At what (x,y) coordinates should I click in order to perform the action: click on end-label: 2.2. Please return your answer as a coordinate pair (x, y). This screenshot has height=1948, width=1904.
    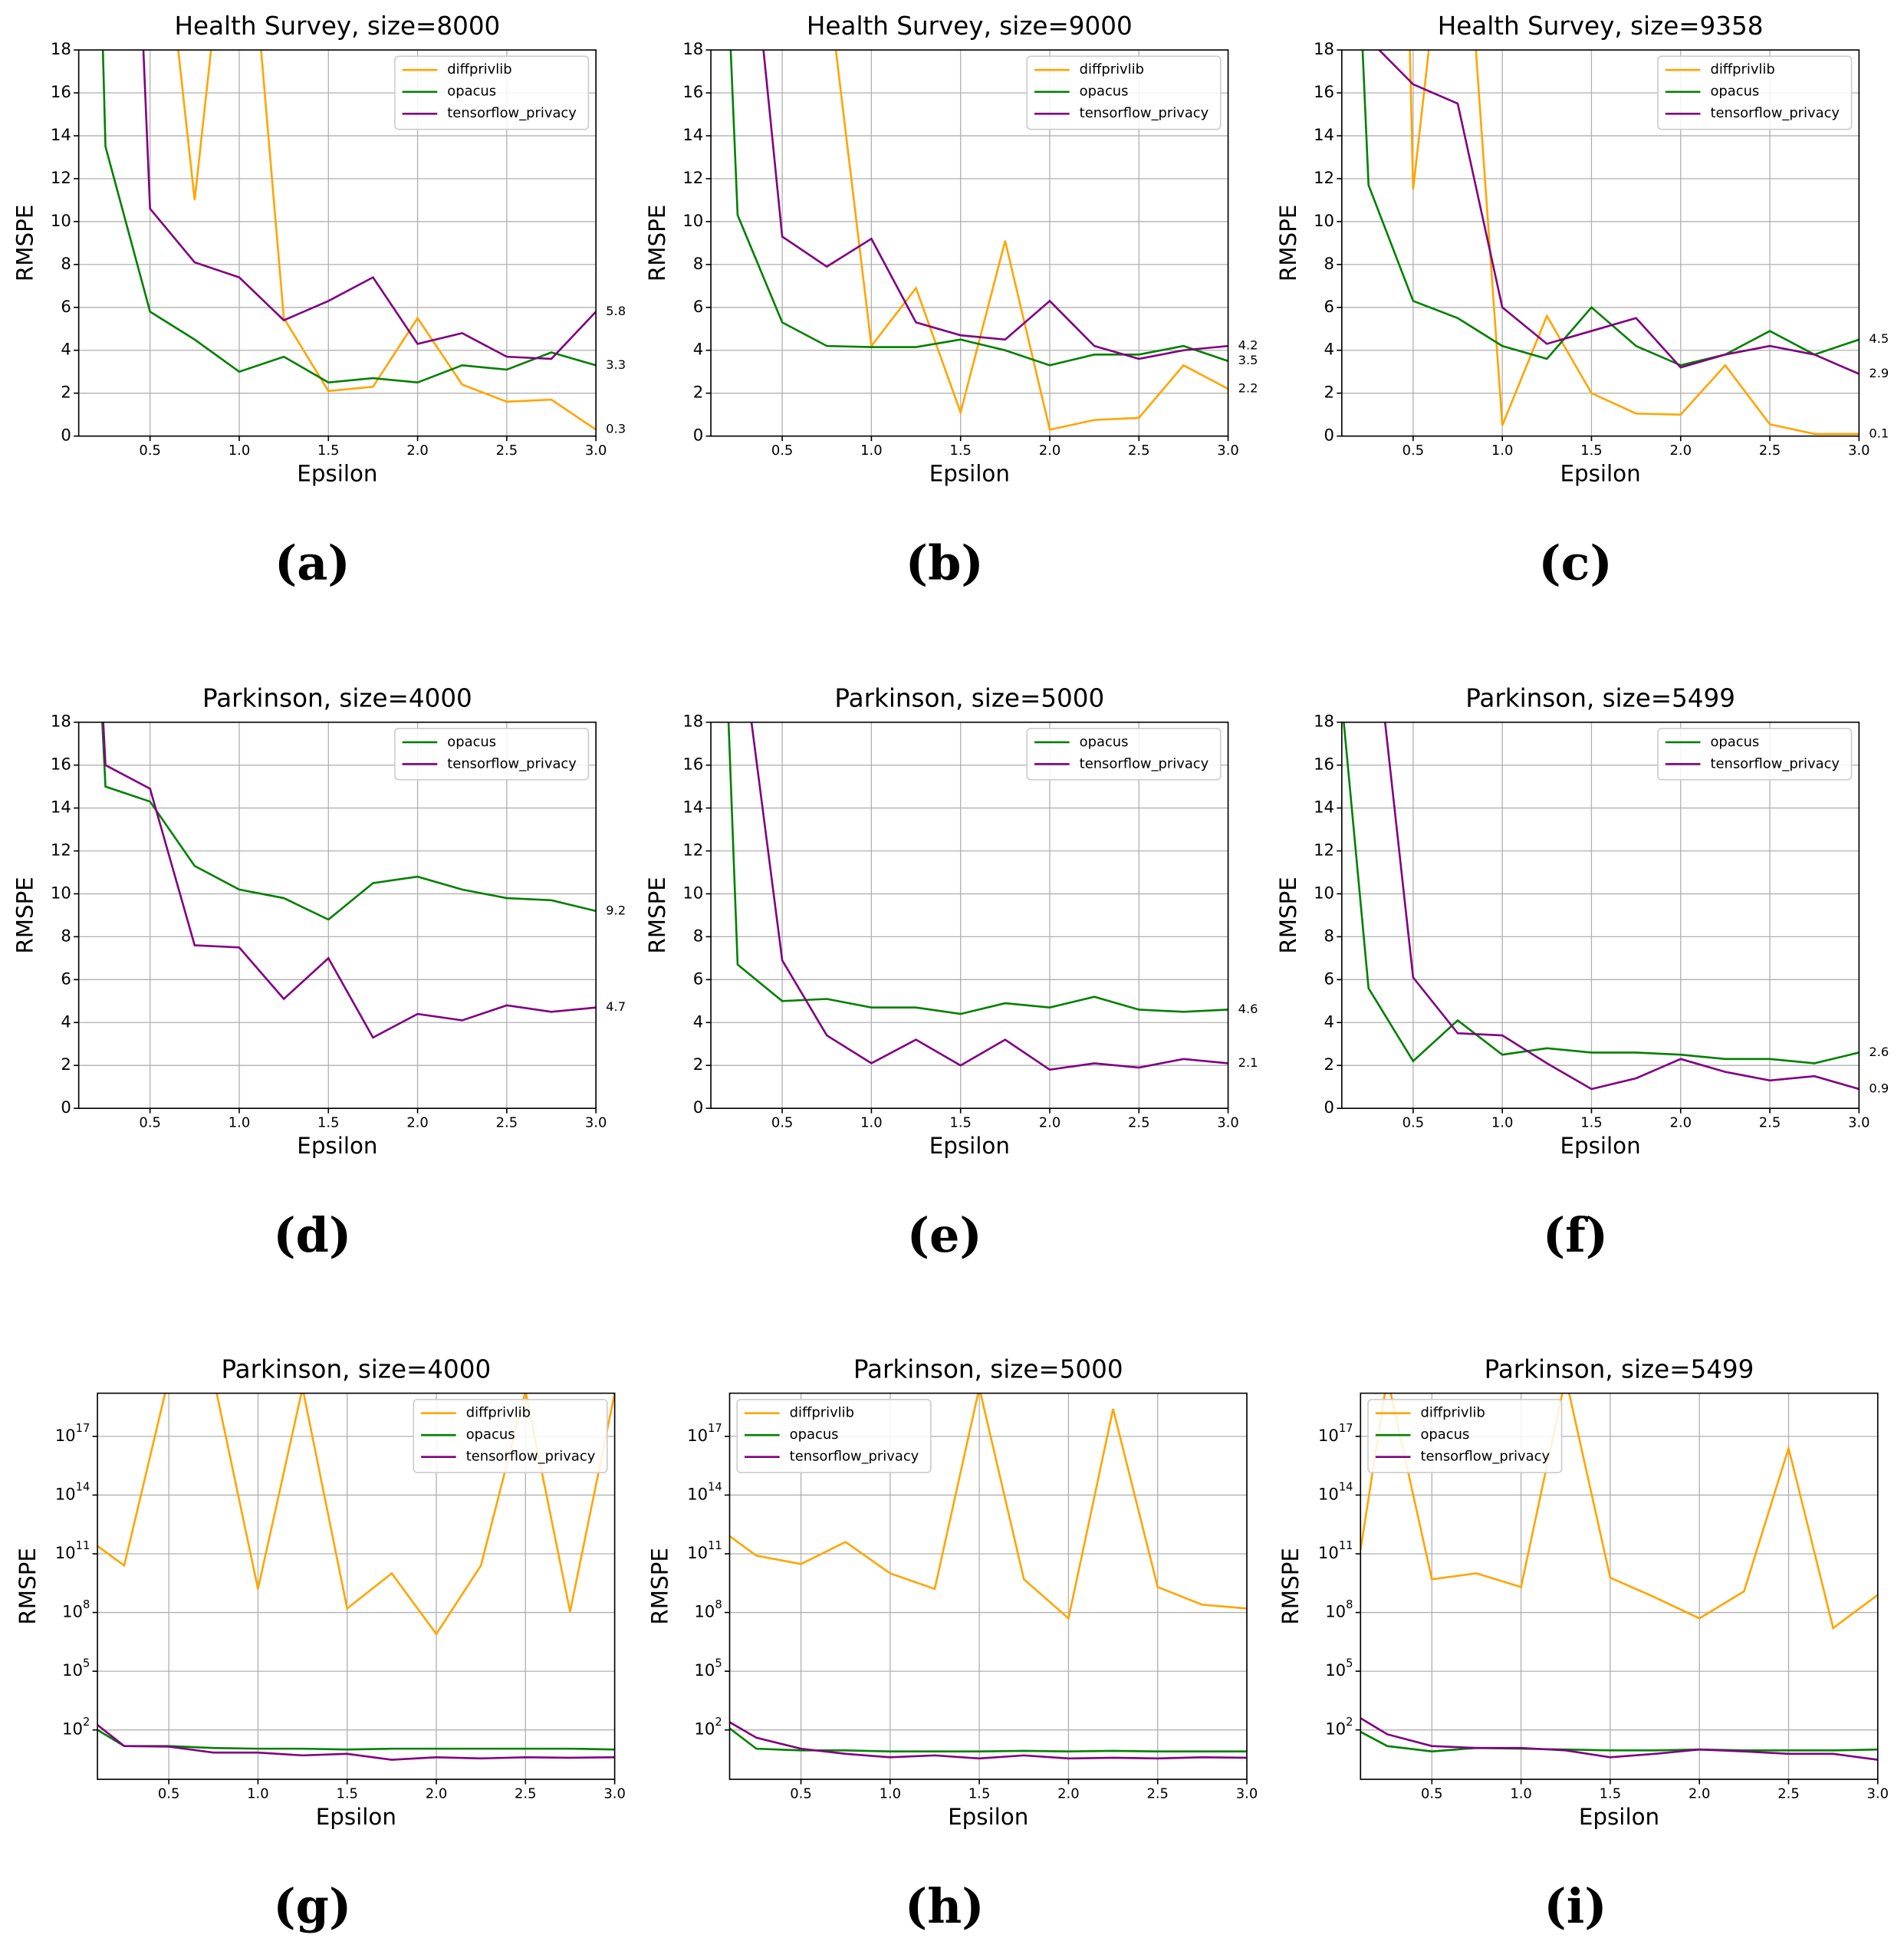
    Looking at the image, I should click on (1248, 388).